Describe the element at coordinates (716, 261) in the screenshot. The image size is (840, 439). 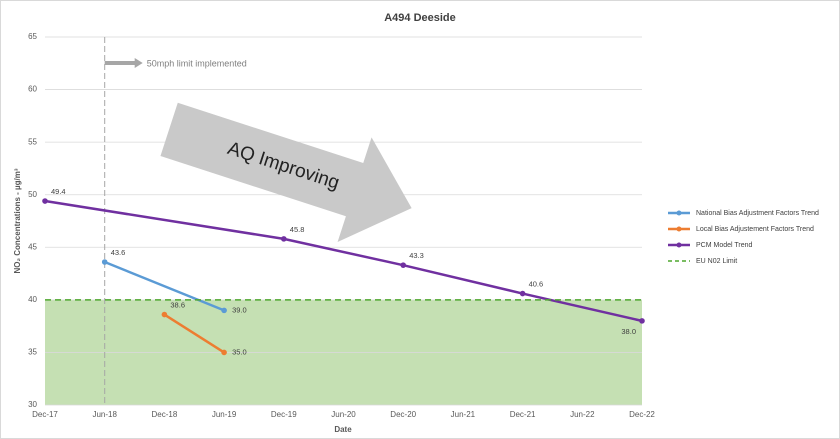
I see `legend-label: EU N02 Limit` at that location.